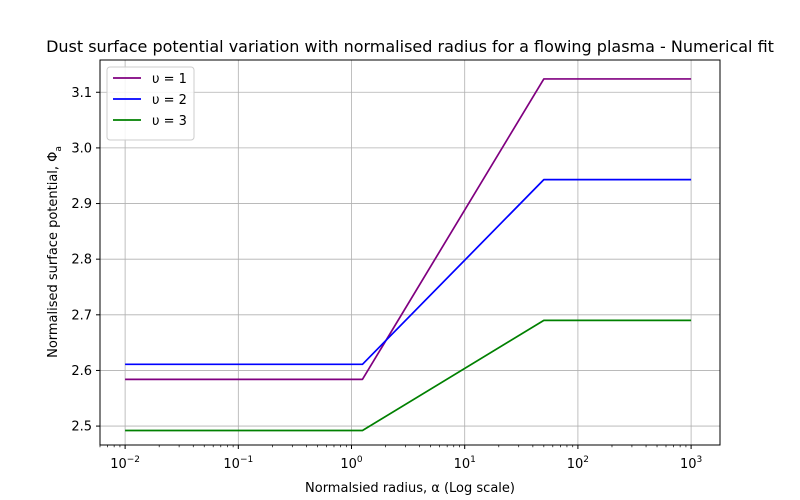 The height and width of the screenshot is (500, 800). I want to click on y-tick-label: 2.7, so click(81, 315).